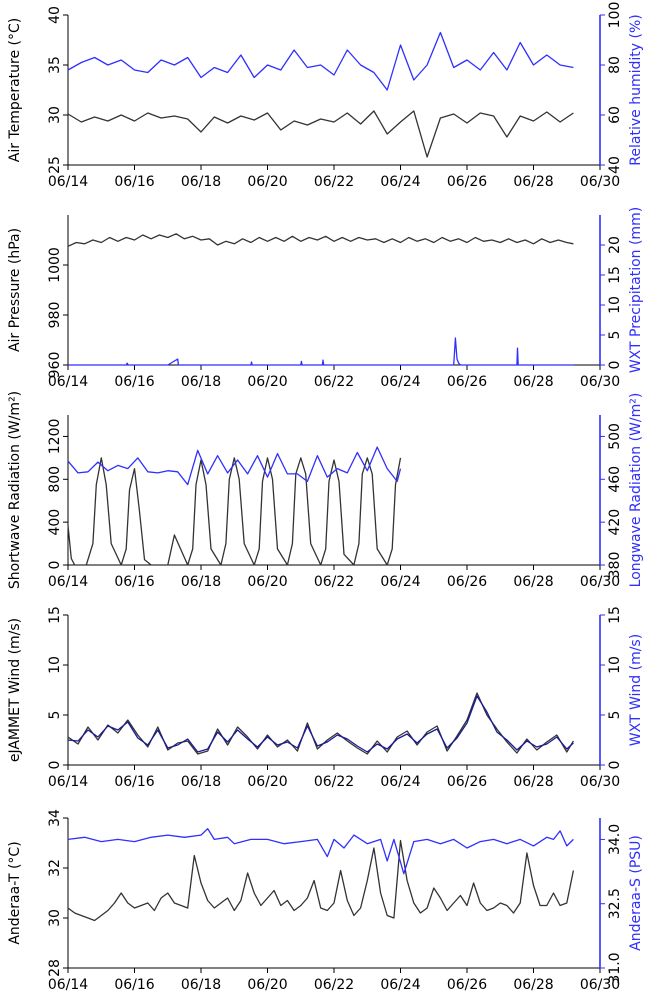  What do you see at coordinates (15, 90) in the screenshot?
I see `left-axis-title: Air Temperature (°C)` at bounding box center [15, 90].